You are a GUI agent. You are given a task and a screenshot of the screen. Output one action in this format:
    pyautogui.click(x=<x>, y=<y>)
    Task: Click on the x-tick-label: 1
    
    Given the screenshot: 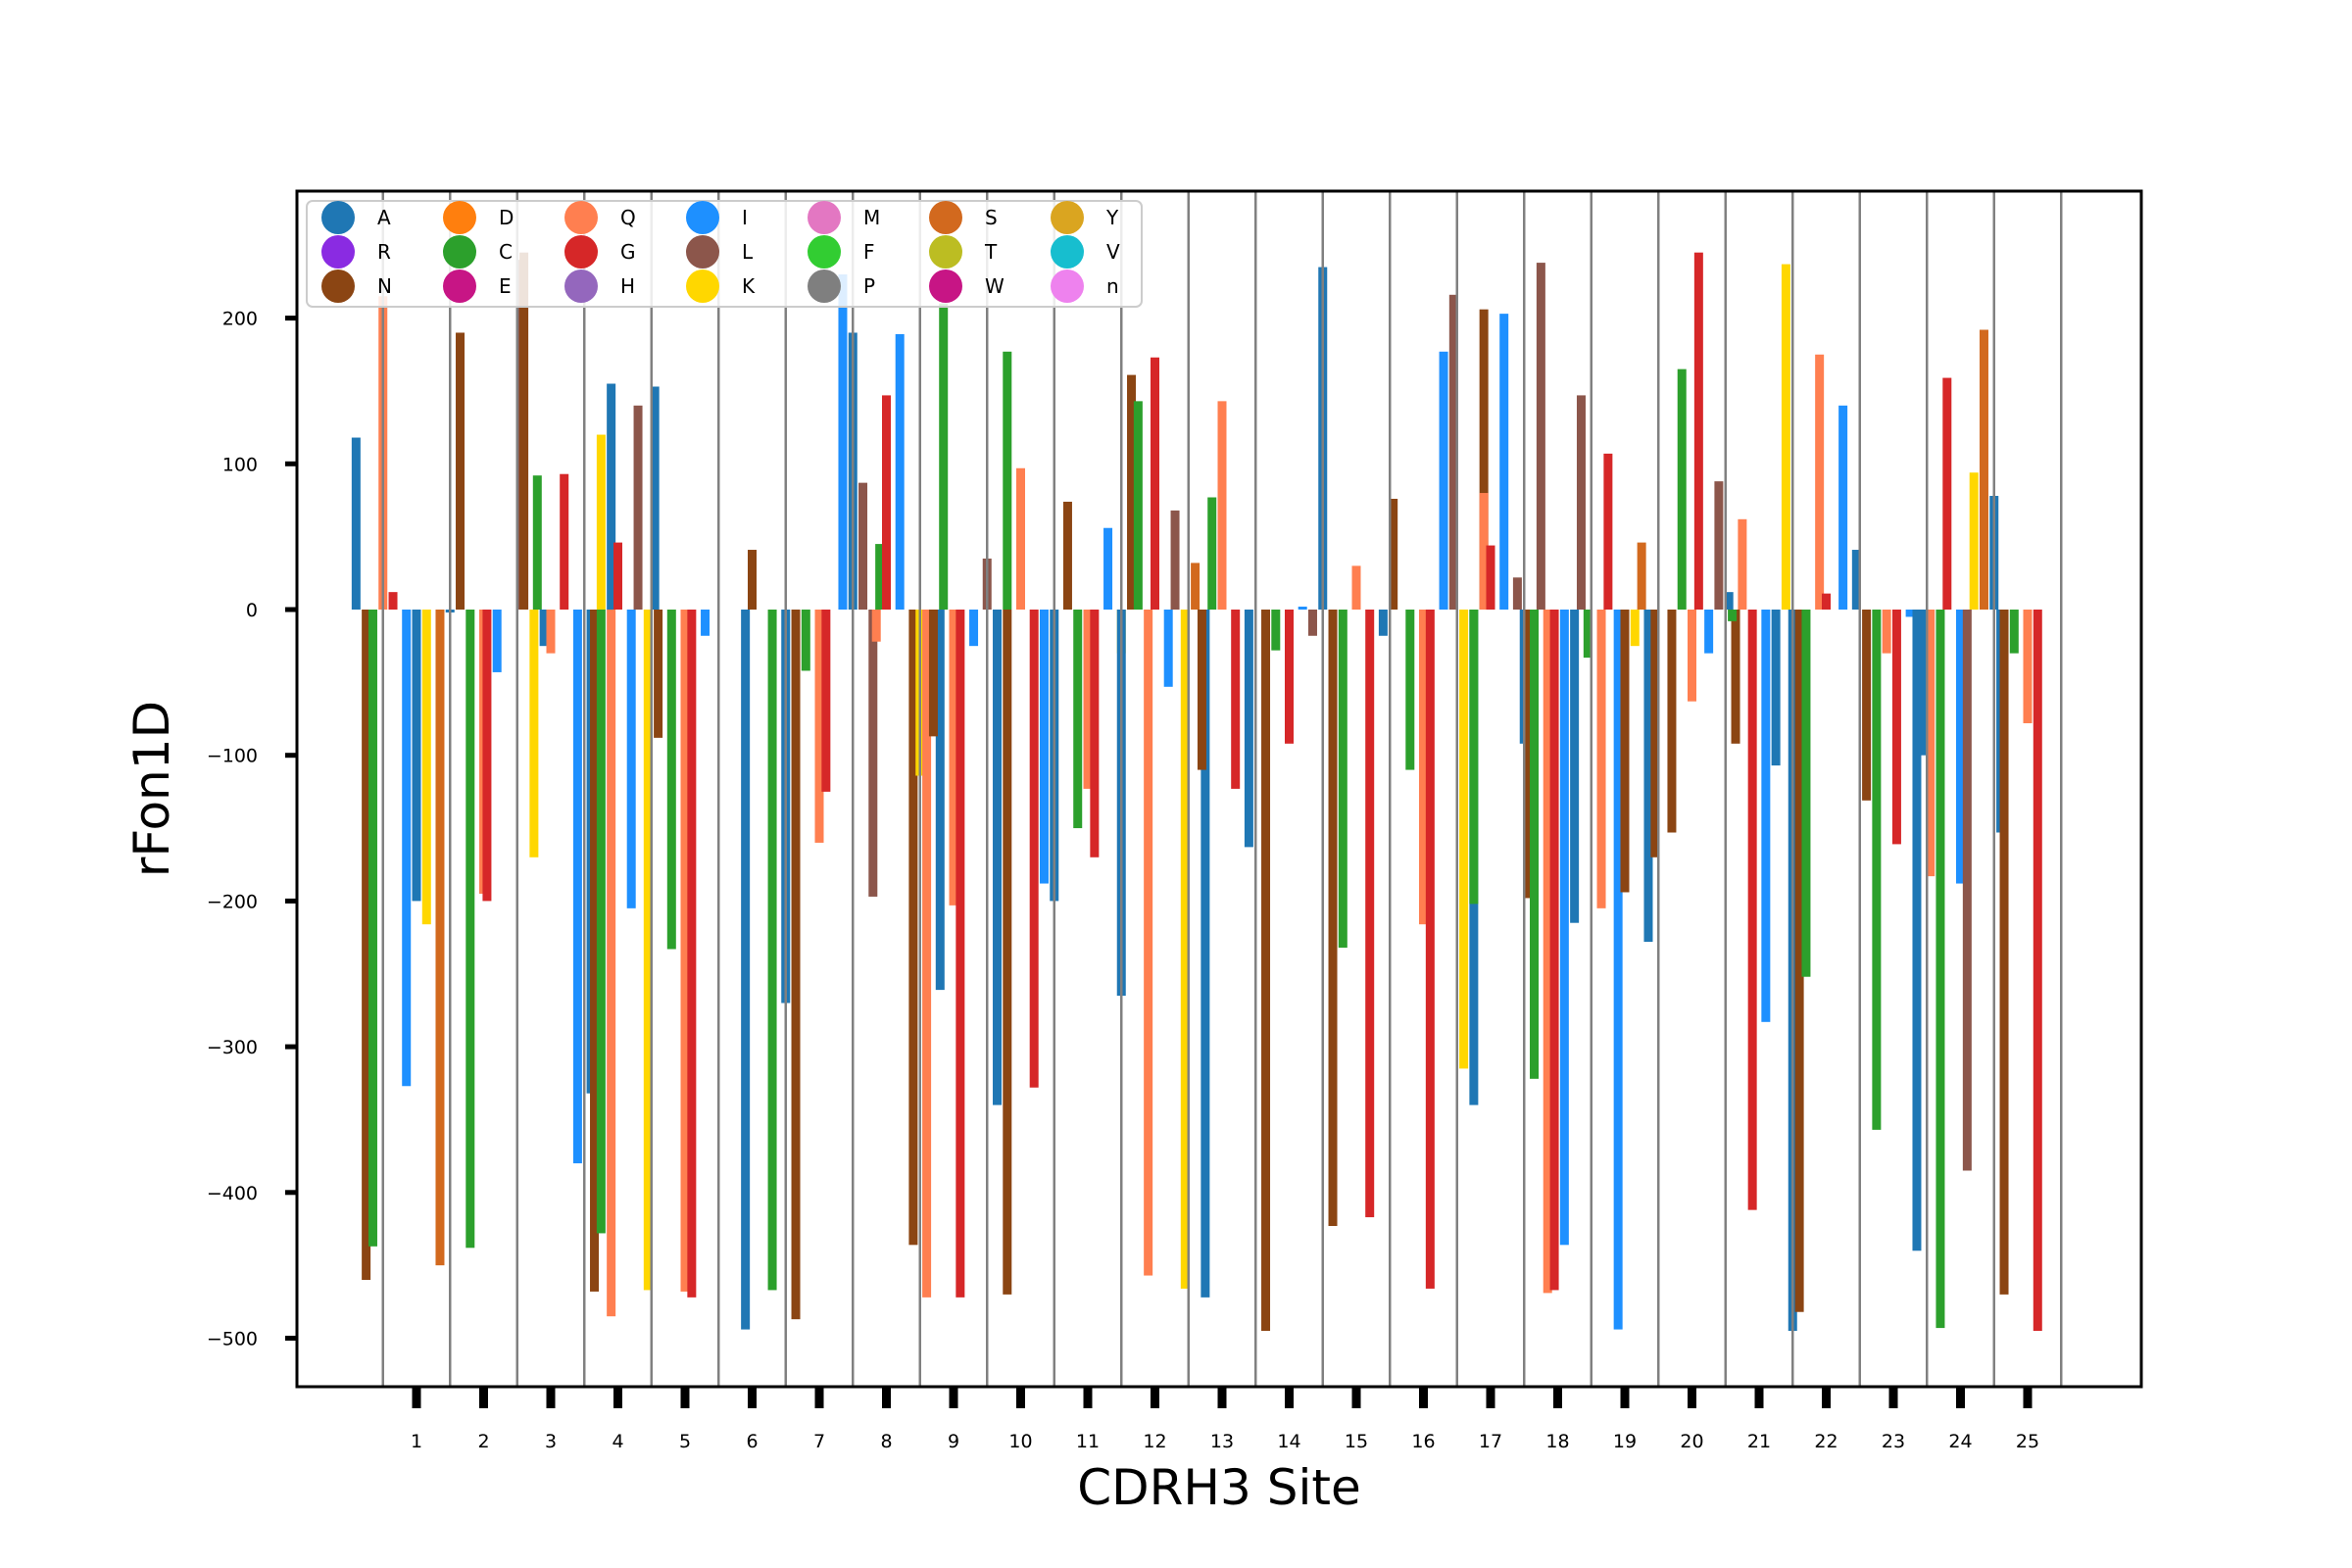 What is the action you would take?
    pyautogui.click(x=416, y=1441)
    